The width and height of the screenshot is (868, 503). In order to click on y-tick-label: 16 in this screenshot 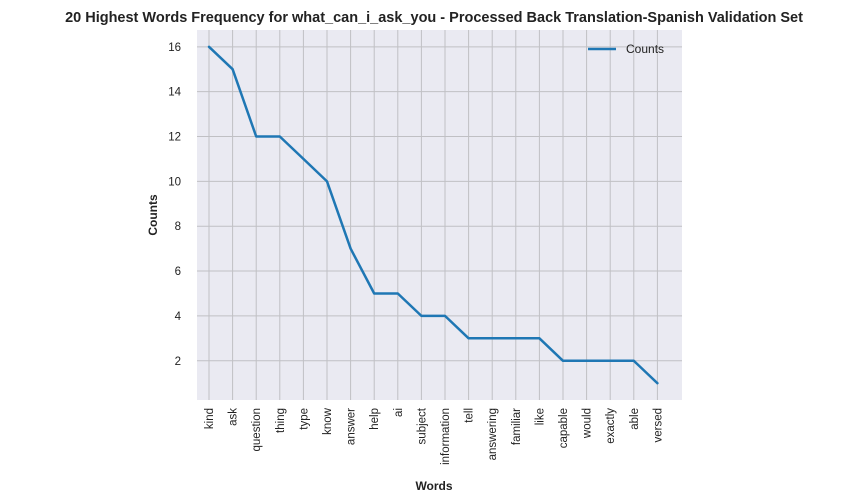, I will do `click(174, 48)`.